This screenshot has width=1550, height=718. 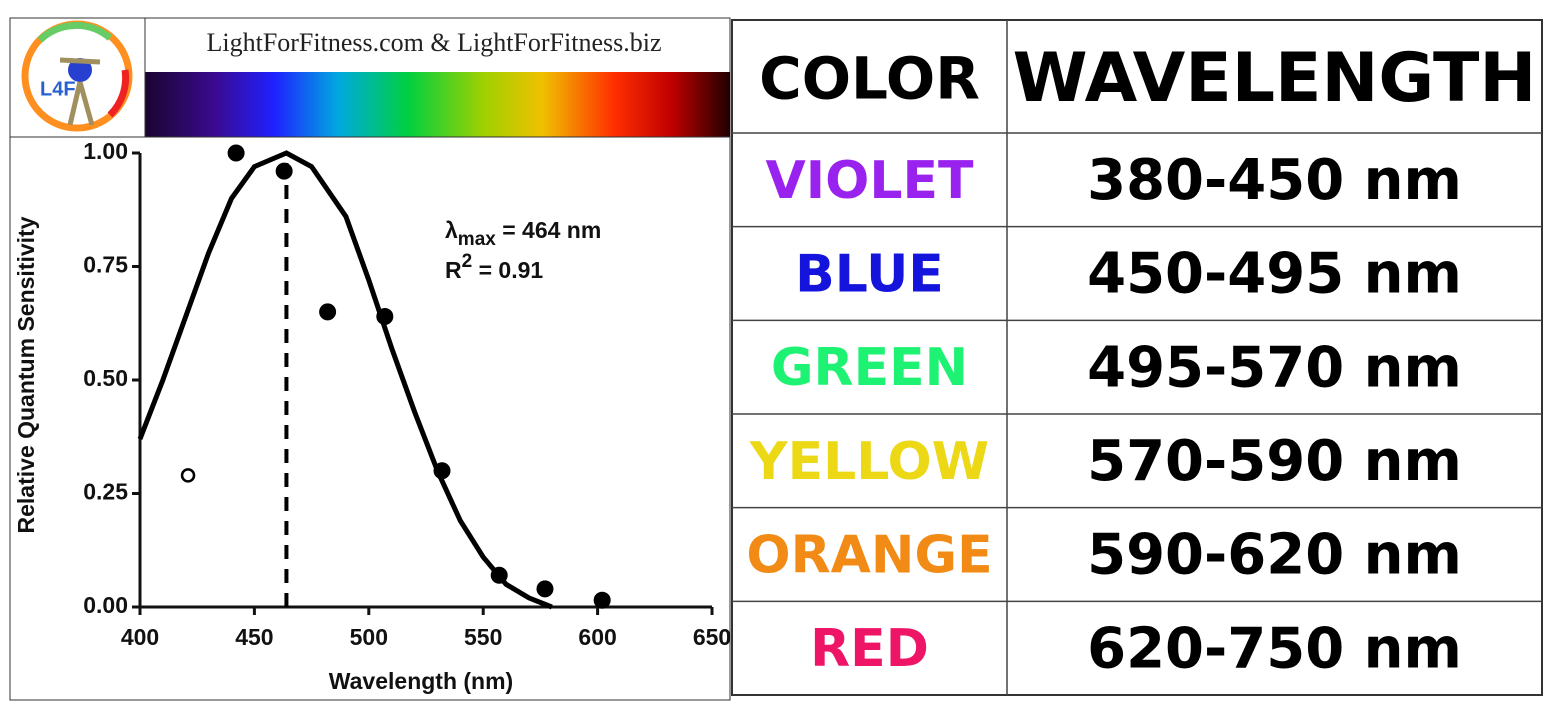 I want to click on x-tick-label: 400, so click(x=140, y=637).